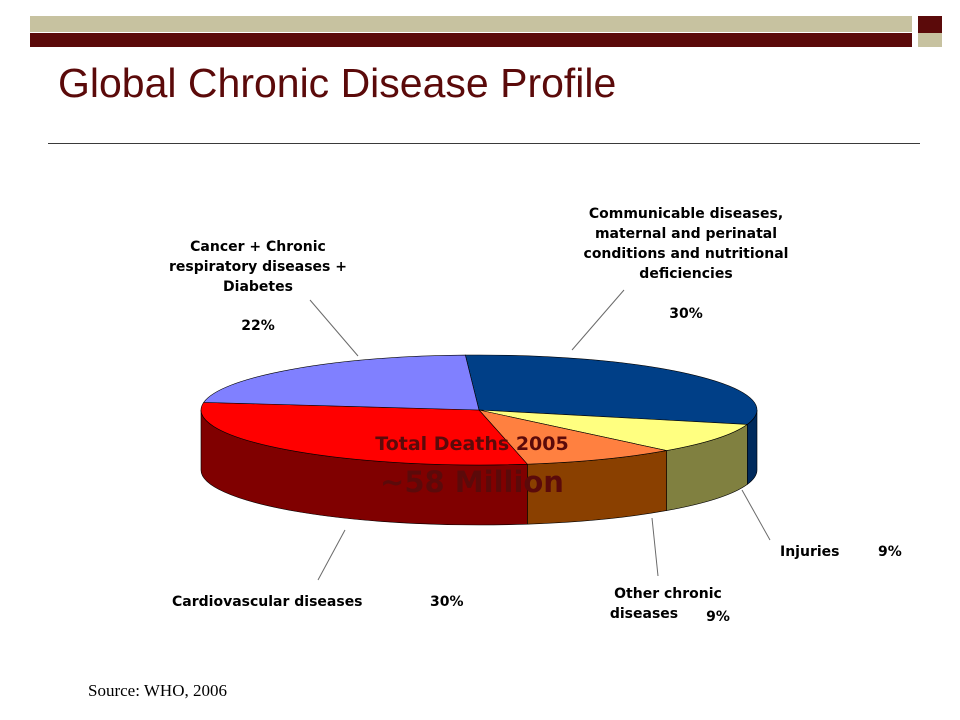  I want to click on corner-square-light, so click(930, 40).